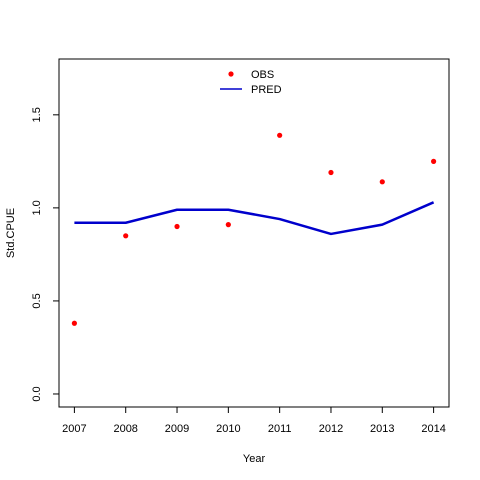 This screenshot has width=480, height=480. I want to click on x-tick-label: 2012, so click(331, 429).